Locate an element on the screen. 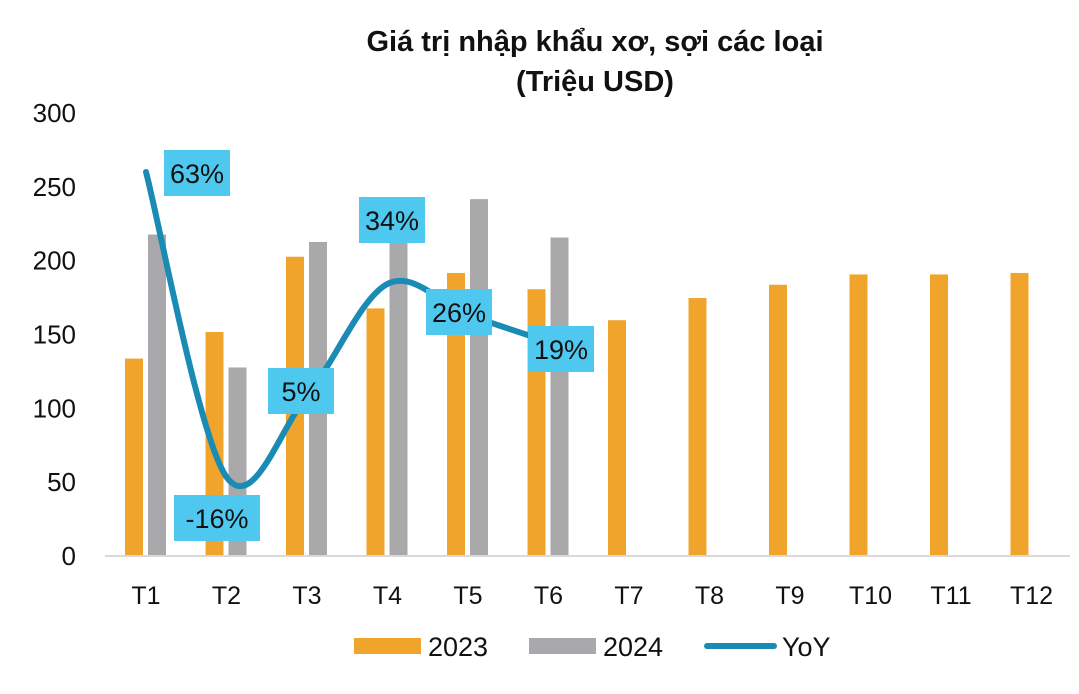 The width and height of the screenshot is (1079, 694). y-tick-label: 0 is located at coordinates (69, 556).